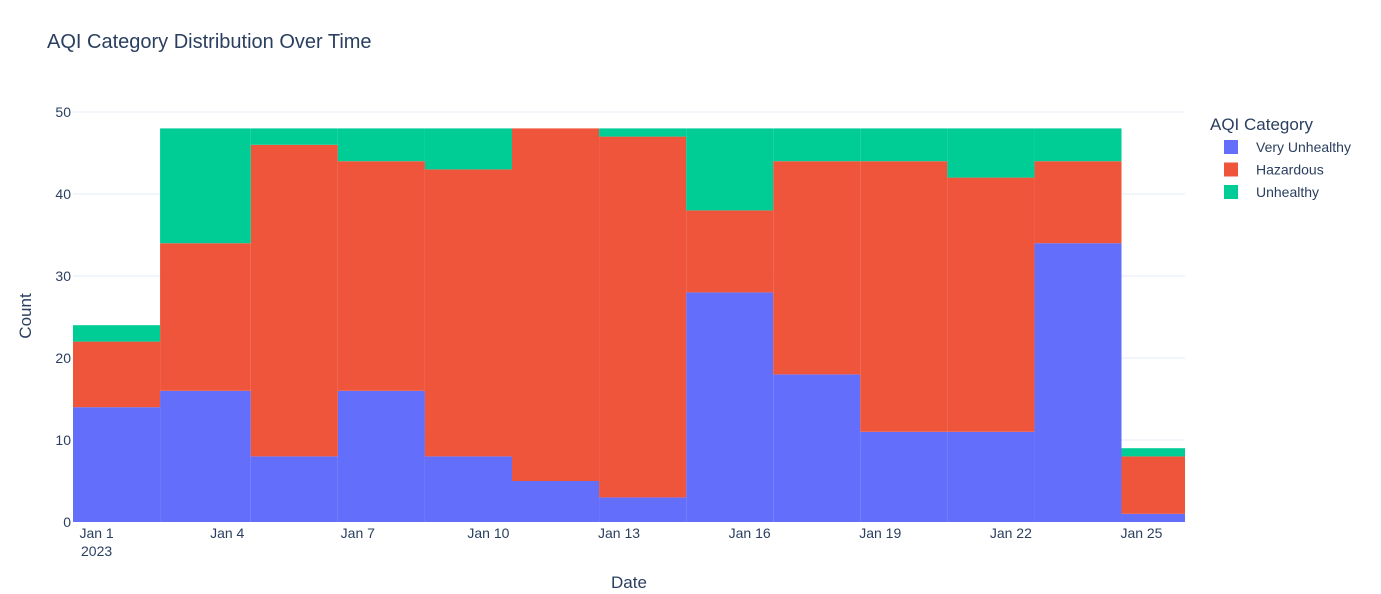 Image resolution: width=1381 pixels, height=594 pixels. I want to click on x-tick-label: Jan 10, so click(488, 533).